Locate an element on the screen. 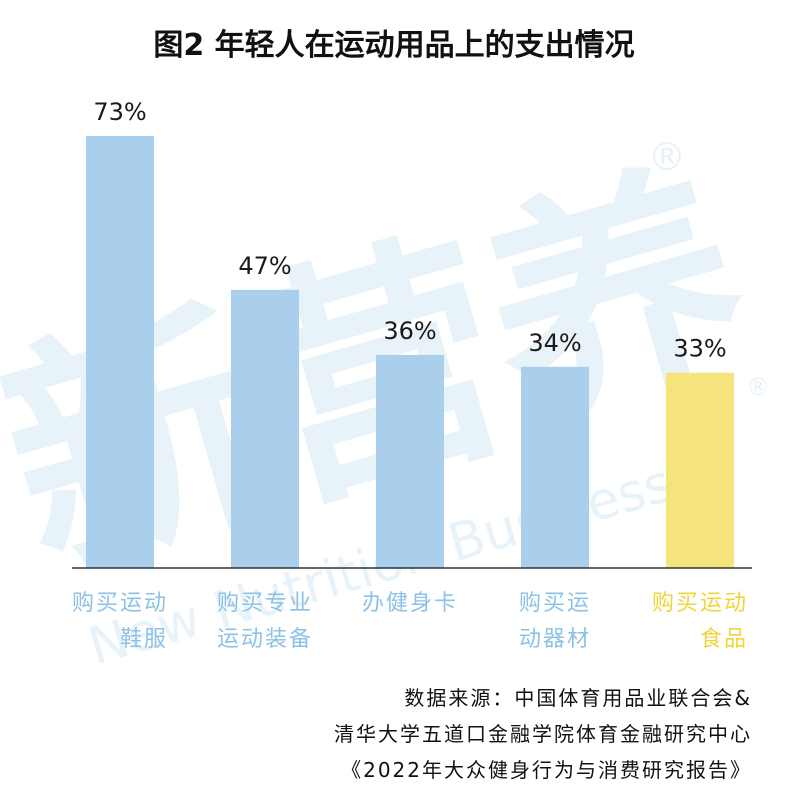  category-label-4-line-1: 购买运 is located at coordinates (555, 603).